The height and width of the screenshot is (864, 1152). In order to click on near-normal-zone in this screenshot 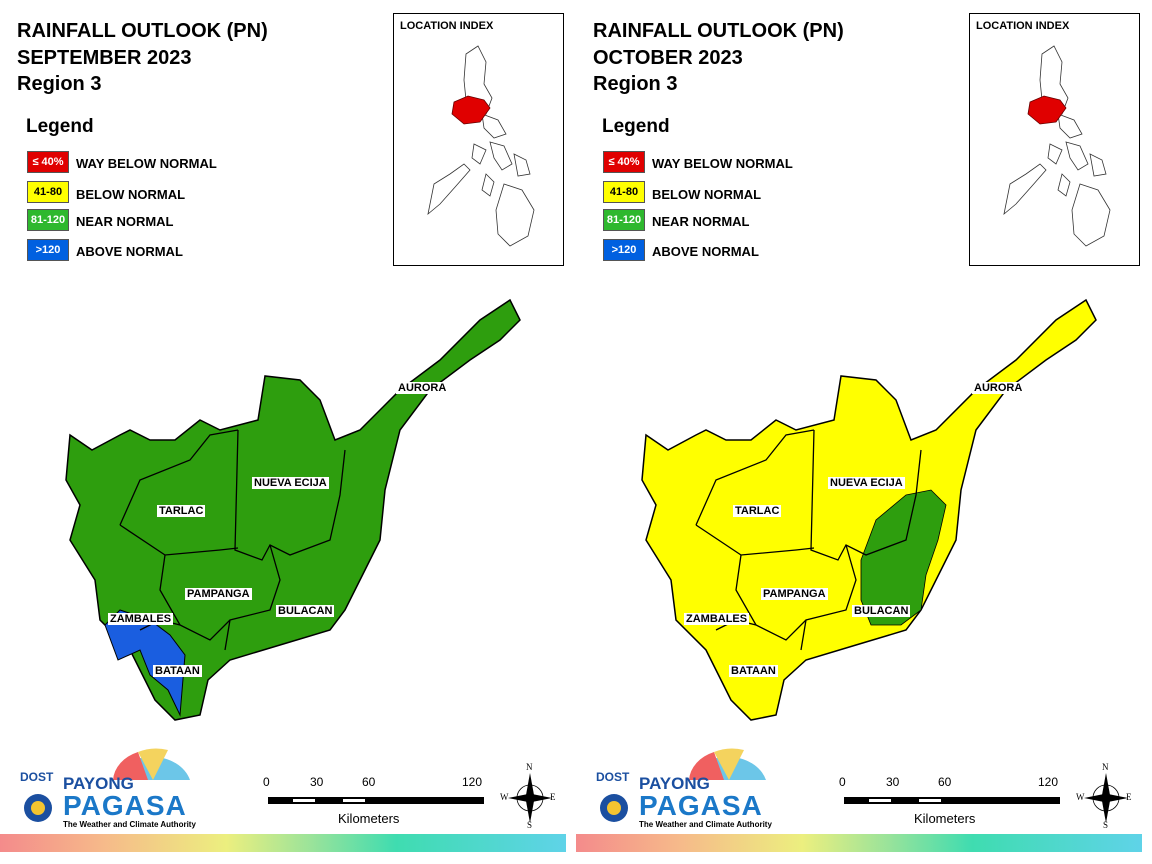, I will do `click(903, 557)`.